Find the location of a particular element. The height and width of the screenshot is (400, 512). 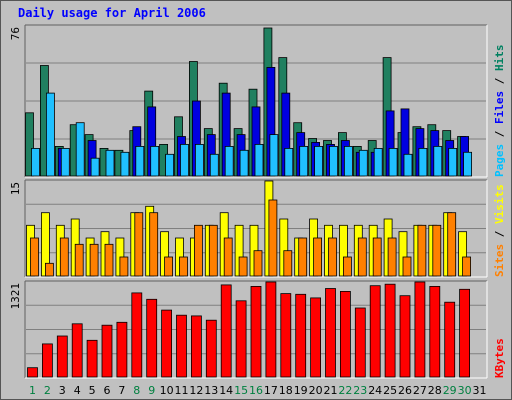

legend-label: Pages / Files / Hits is located at coordinates (499, 111).